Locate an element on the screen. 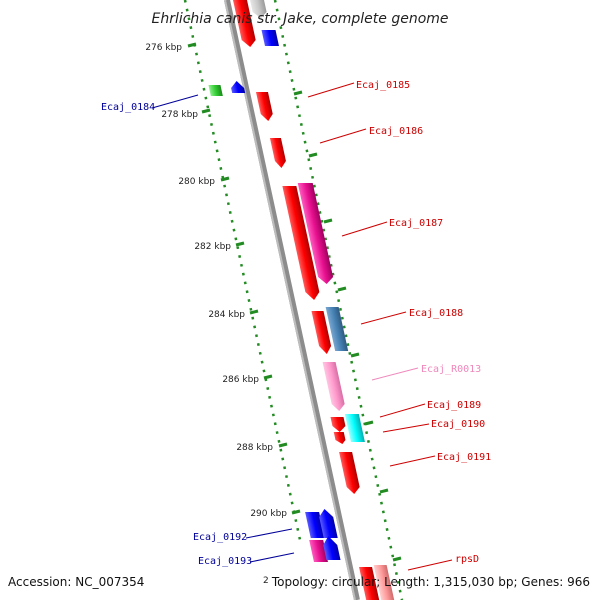 The height and width of the screenshot is (600, 600). gene-feature-top-blue is located at coordinates (270, 38).